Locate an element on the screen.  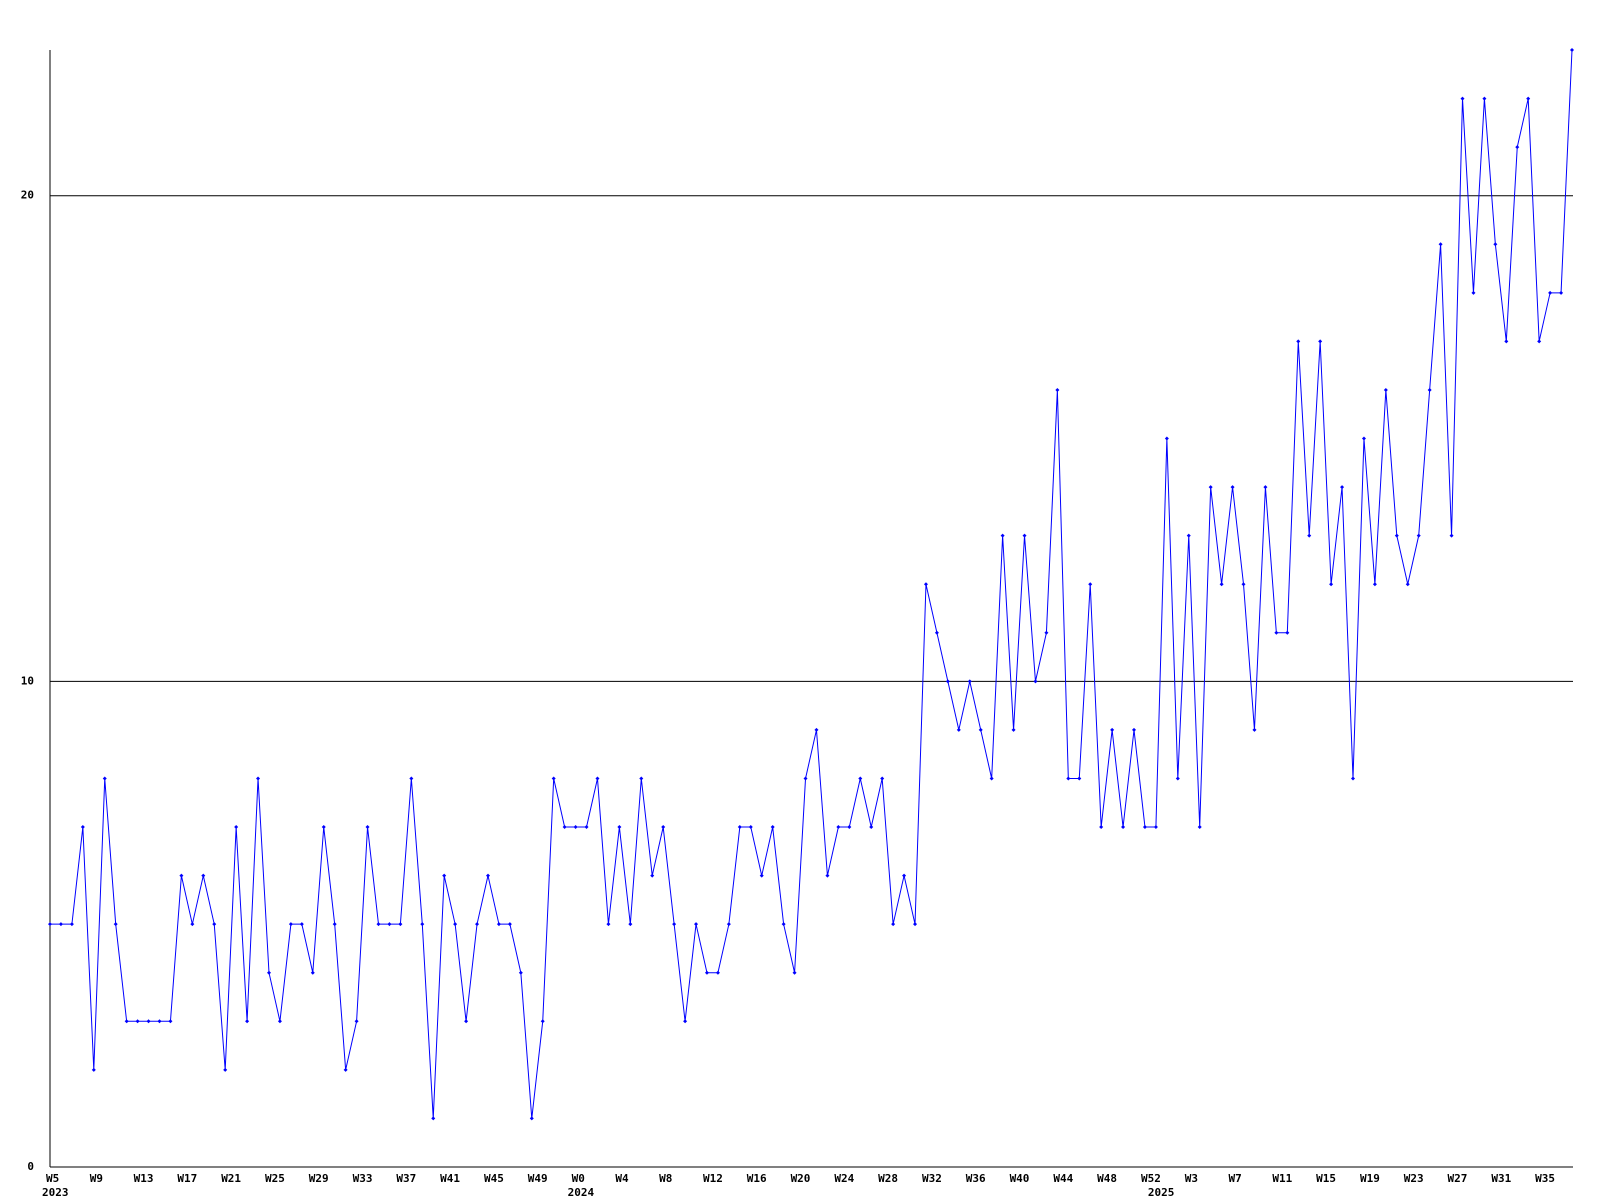
x-tick-label: W36 is located at coordinates (976, 1178).